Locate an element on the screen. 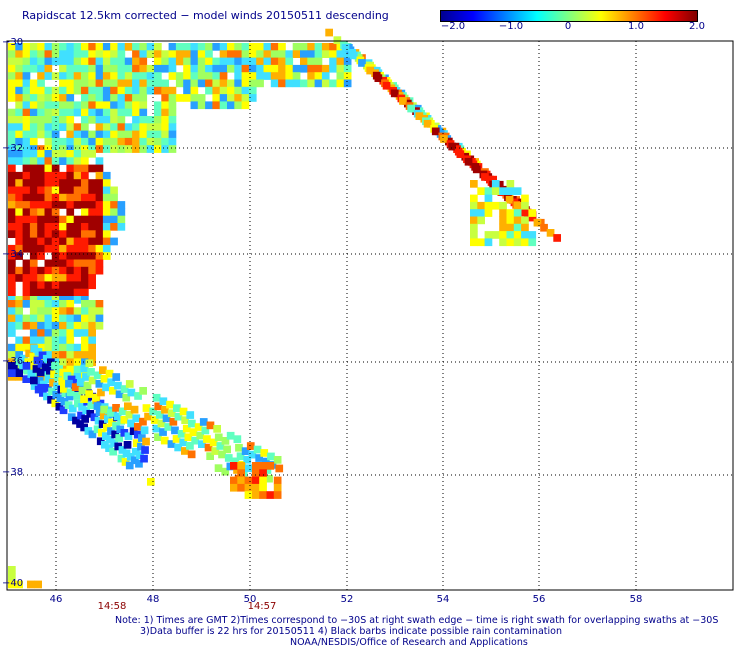 This screenshot has height=650, width=740. lon-label: 50 is located at coordinates (250, 599).